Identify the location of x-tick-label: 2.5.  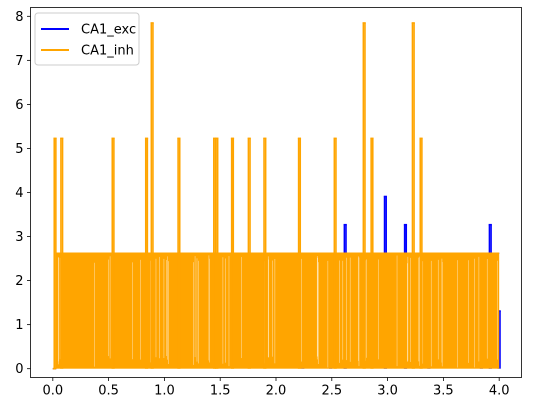
(331, 391).